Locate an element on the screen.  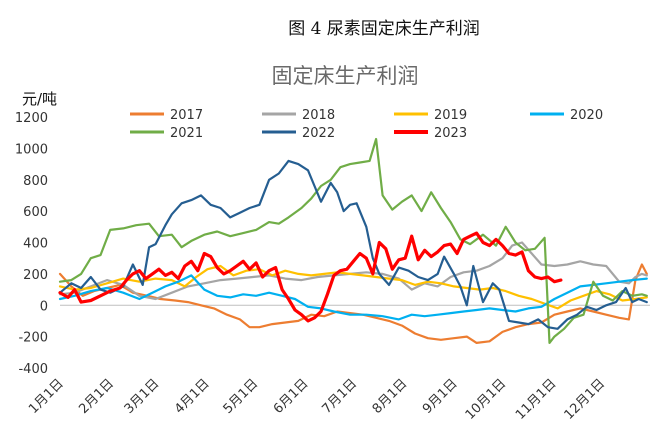
figure-title: 图 4 尿素固定床生产利润 is located at coordinates (384, 29).